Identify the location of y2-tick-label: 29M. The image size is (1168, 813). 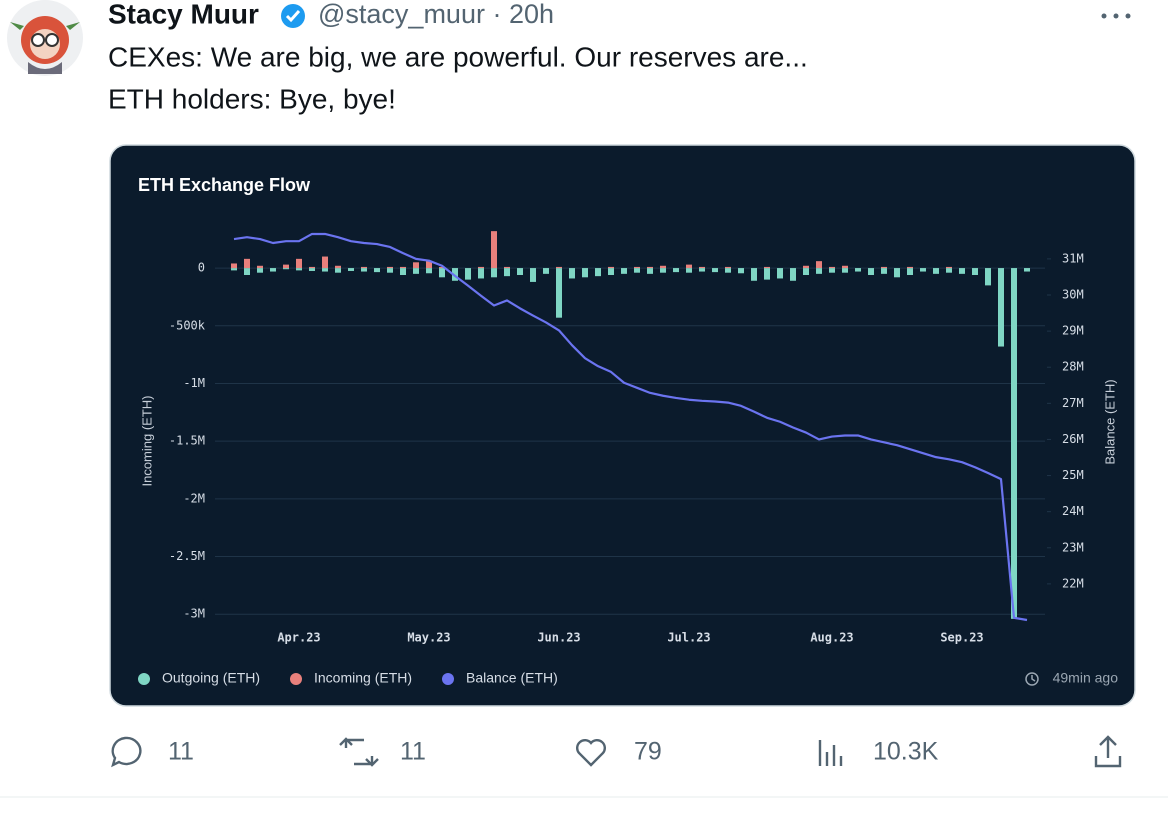
(1073, 331).